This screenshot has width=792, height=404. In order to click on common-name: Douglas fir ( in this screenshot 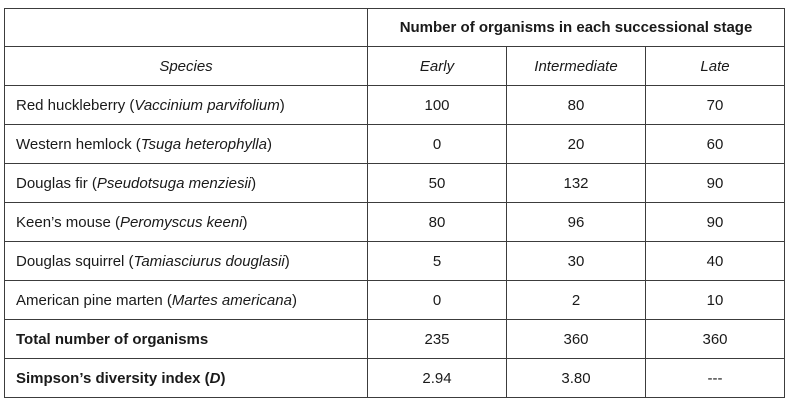, I will do `click(56, 183)`.